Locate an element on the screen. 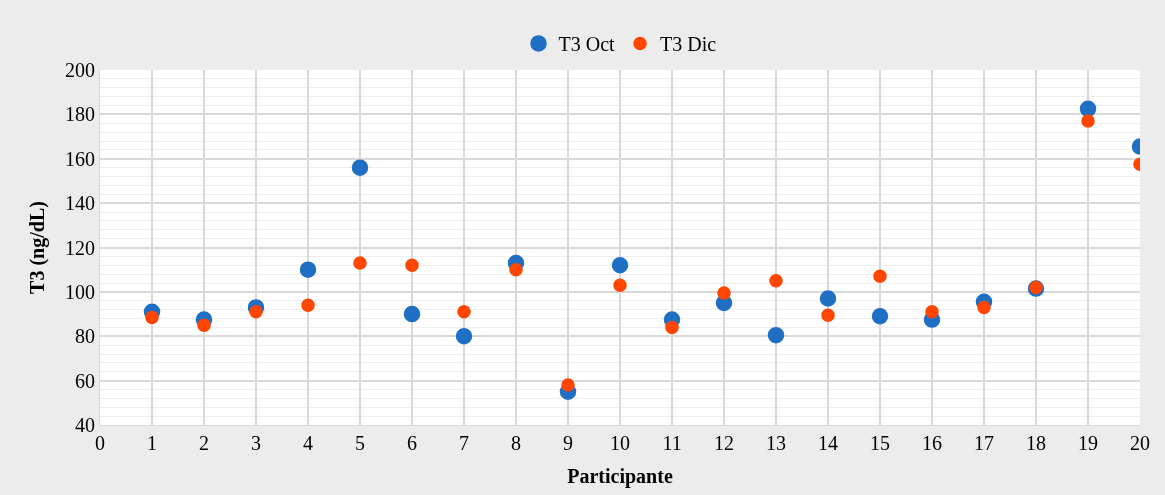  x-tick-label: 14 is located at coordinates (828, 443).